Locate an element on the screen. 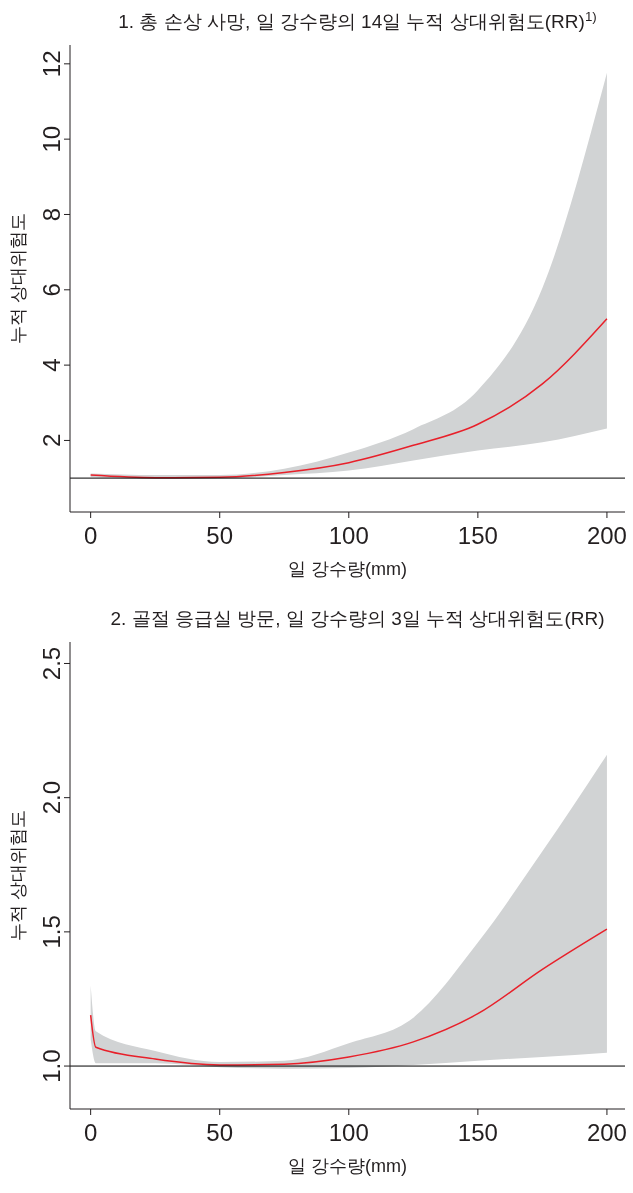 This screenshot has height=1193, width=633. y-tick-label: 2 is located at coordinates (51, 440).